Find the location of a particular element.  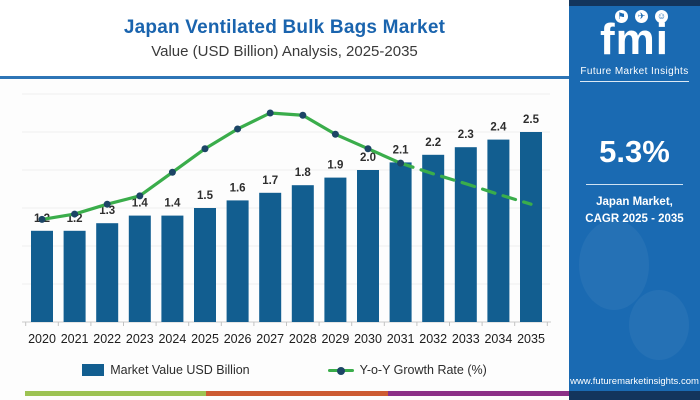

fmi-logo: ⚑ ✈ ☺ fmi Future Market Insights is located at coordinates (634, 46).